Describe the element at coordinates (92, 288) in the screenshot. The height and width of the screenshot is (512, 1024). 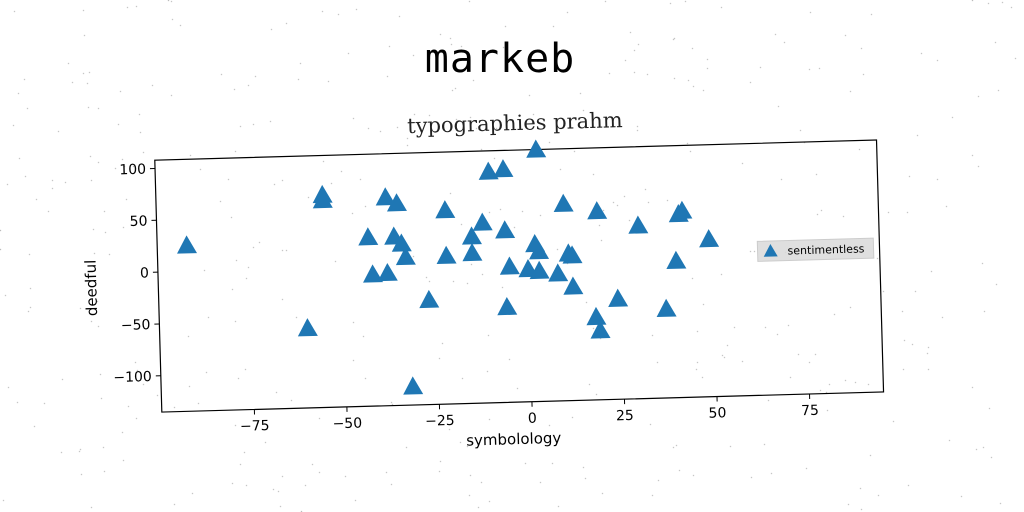
I see `y-axis-label: deedful` at that location.